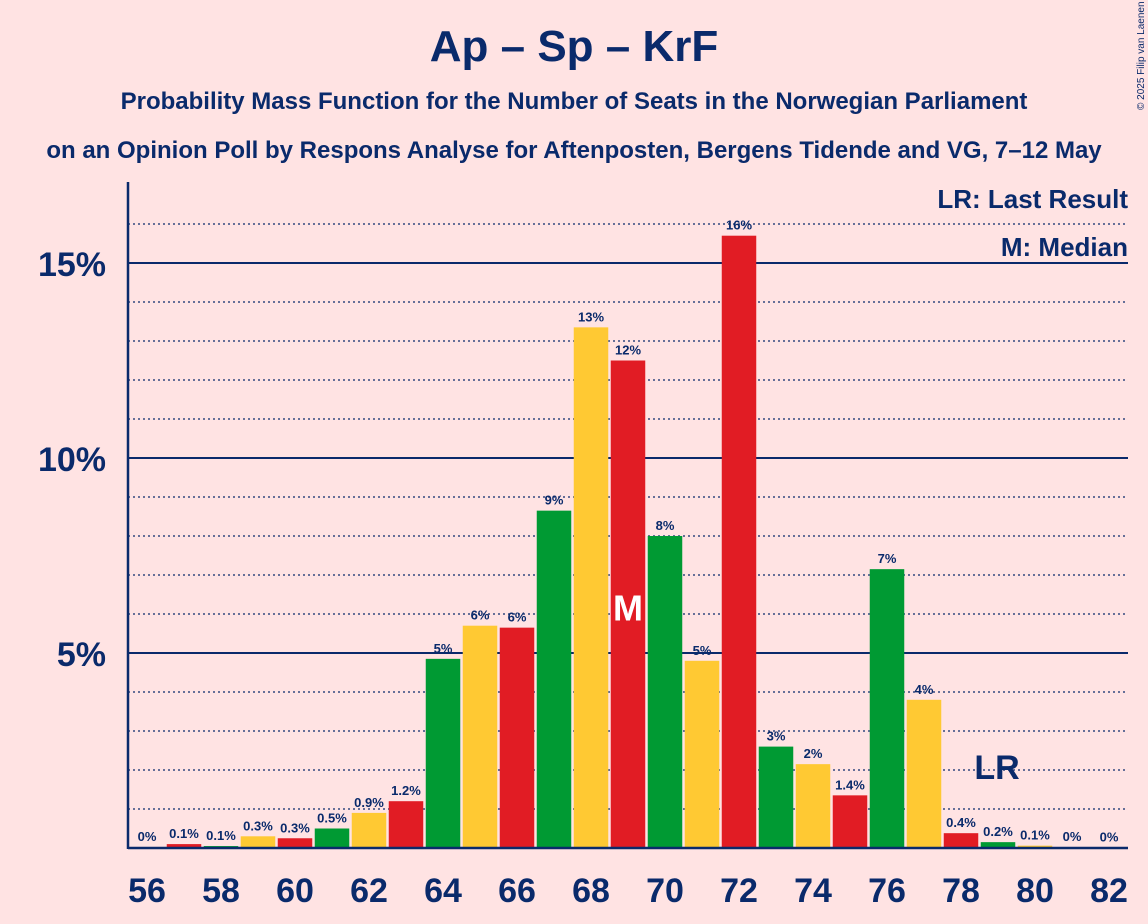 This screenshot has width=1148, height=924. What do you see at coordinates (961, 891) in the screenshot?
I see `x-tick-label: 78` at bounding box center [961, 891].